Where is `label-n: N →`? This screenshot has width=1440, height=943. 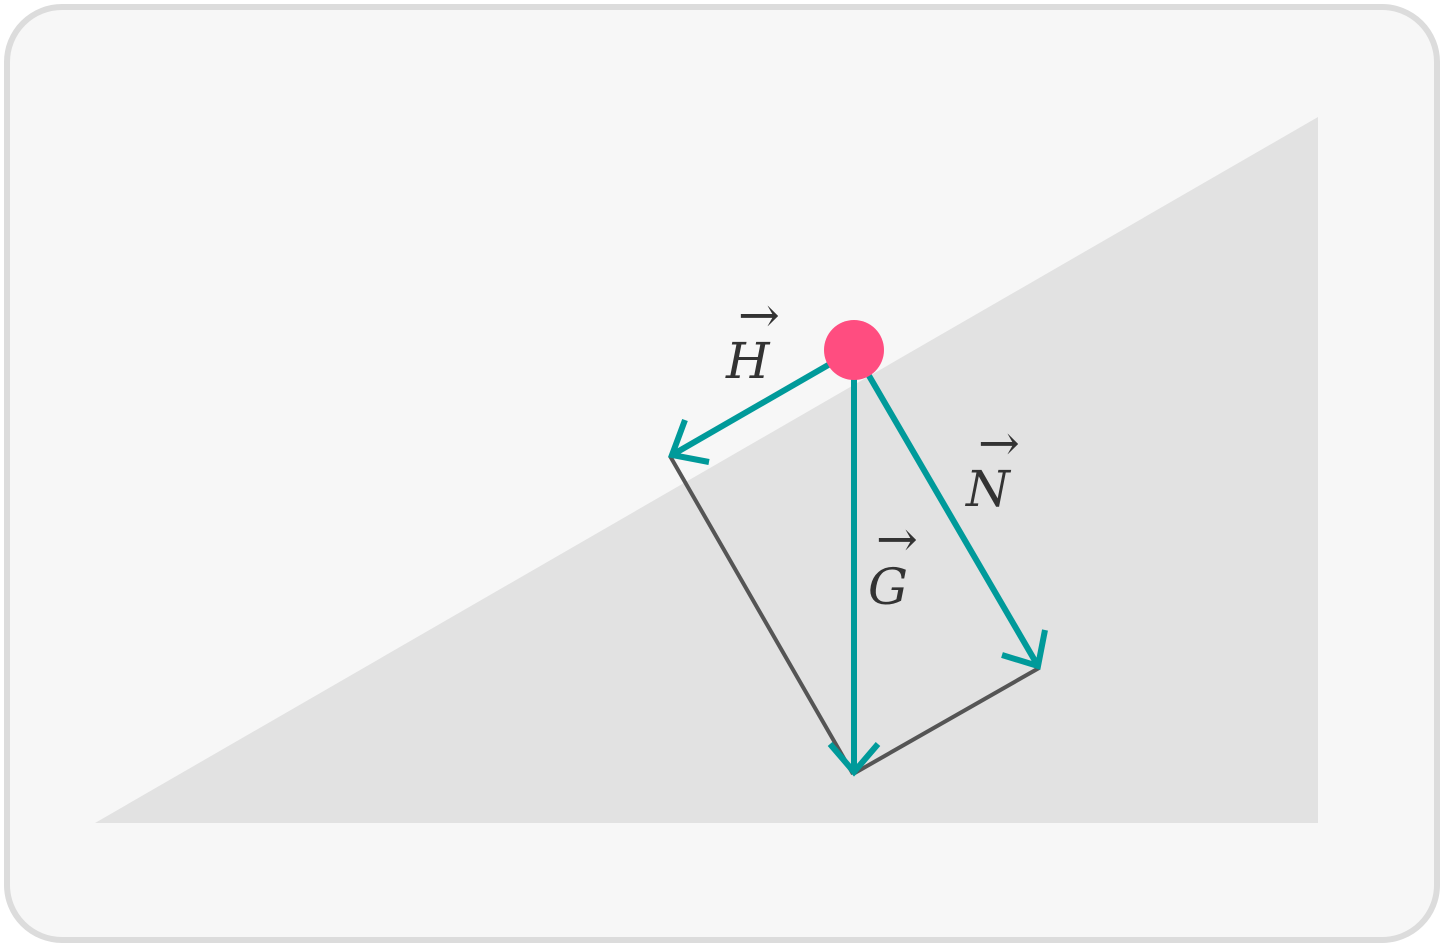 label-n: N → is located at coordinates (992, 466).